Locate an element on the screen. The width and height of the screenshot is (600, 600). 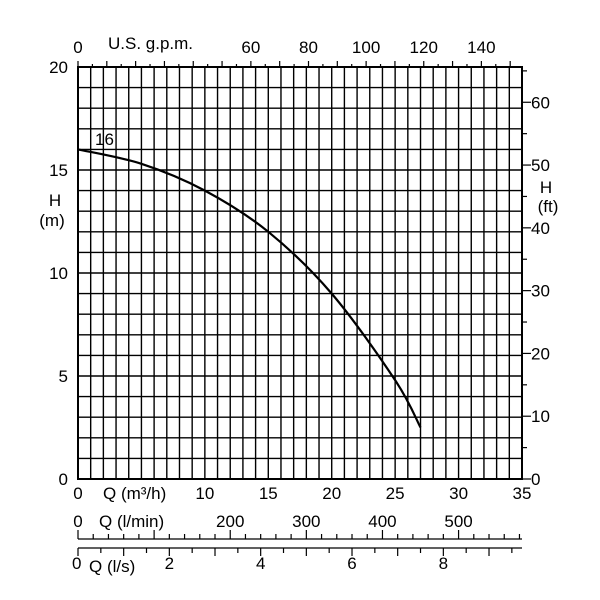
x-axis-tick-label: 25 is located at coordinates (395, 493).